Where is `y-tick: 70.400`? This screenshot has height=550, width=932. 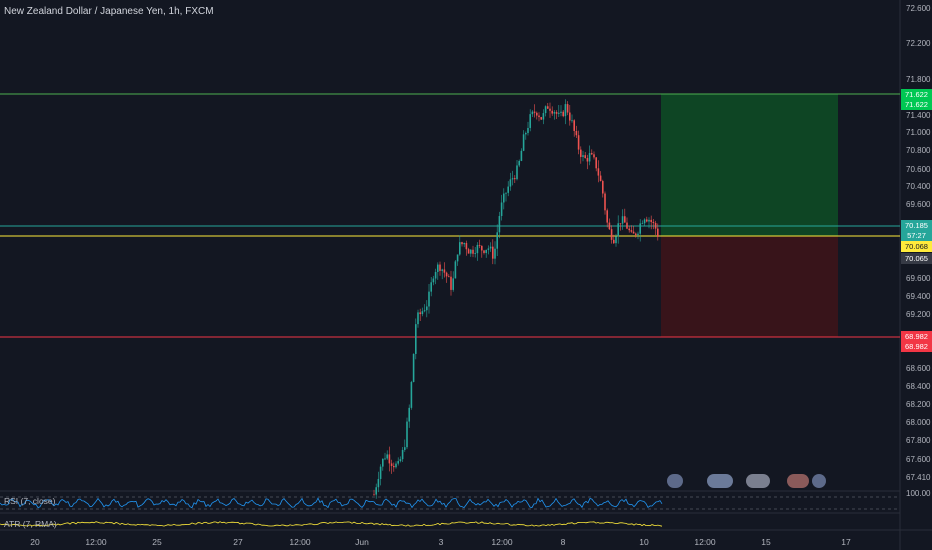
y-tick: 70.400 is located at coordinates (918, 186).